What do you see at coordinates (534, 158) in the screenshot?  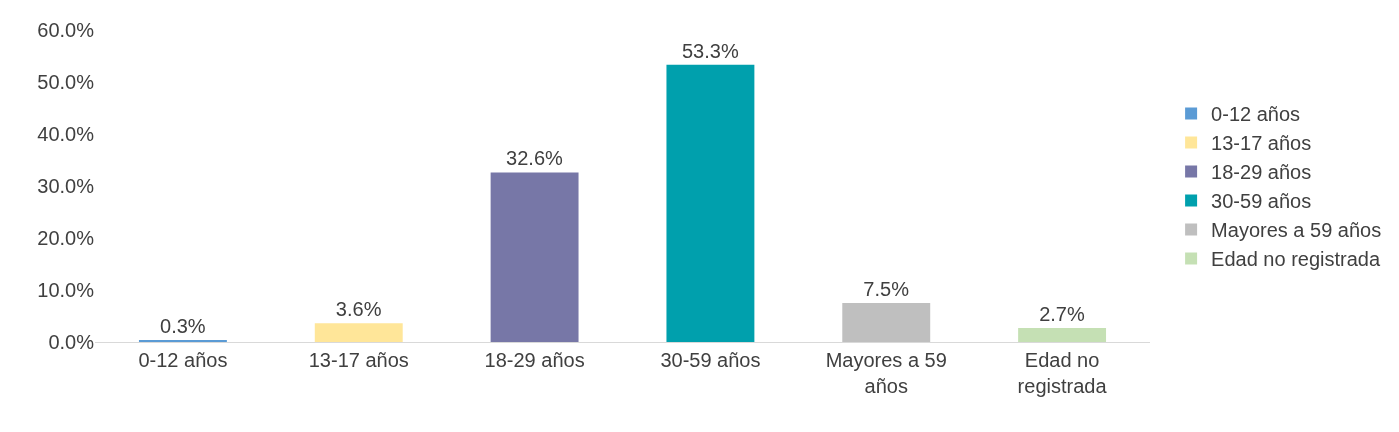 I see `text: 32.6%` at bounding box center [534, 158].